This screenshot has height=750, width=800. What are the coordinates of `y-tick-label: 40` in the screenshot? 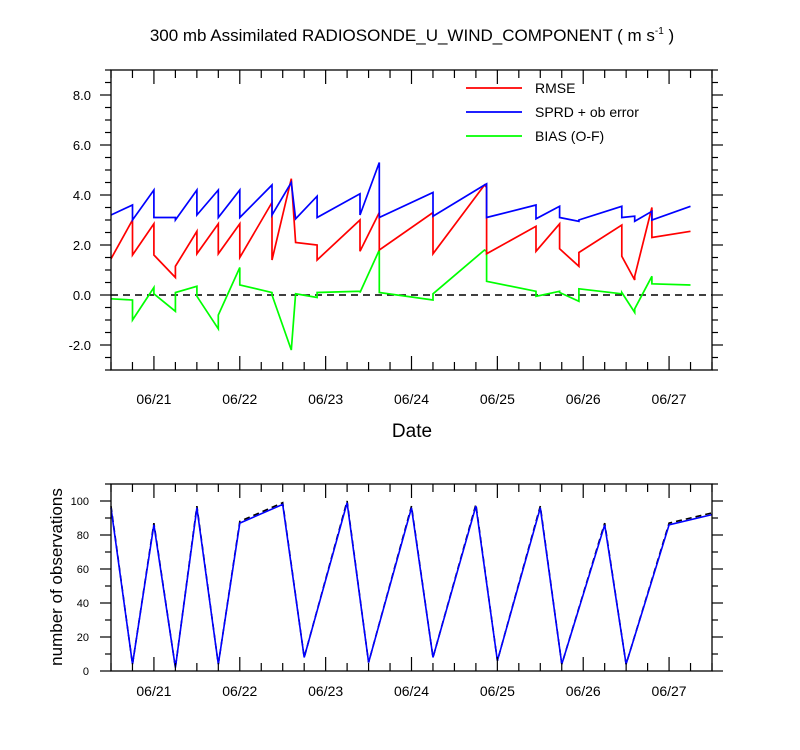 It's located at (83, 604).